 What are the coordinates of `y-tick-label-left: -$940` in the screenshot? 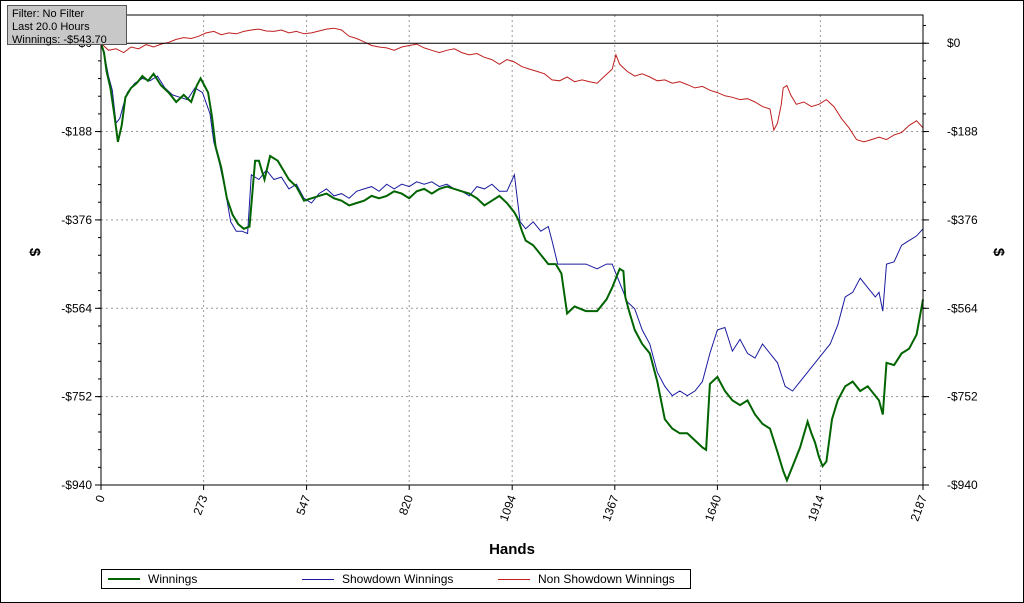 It's located at (76, 485).